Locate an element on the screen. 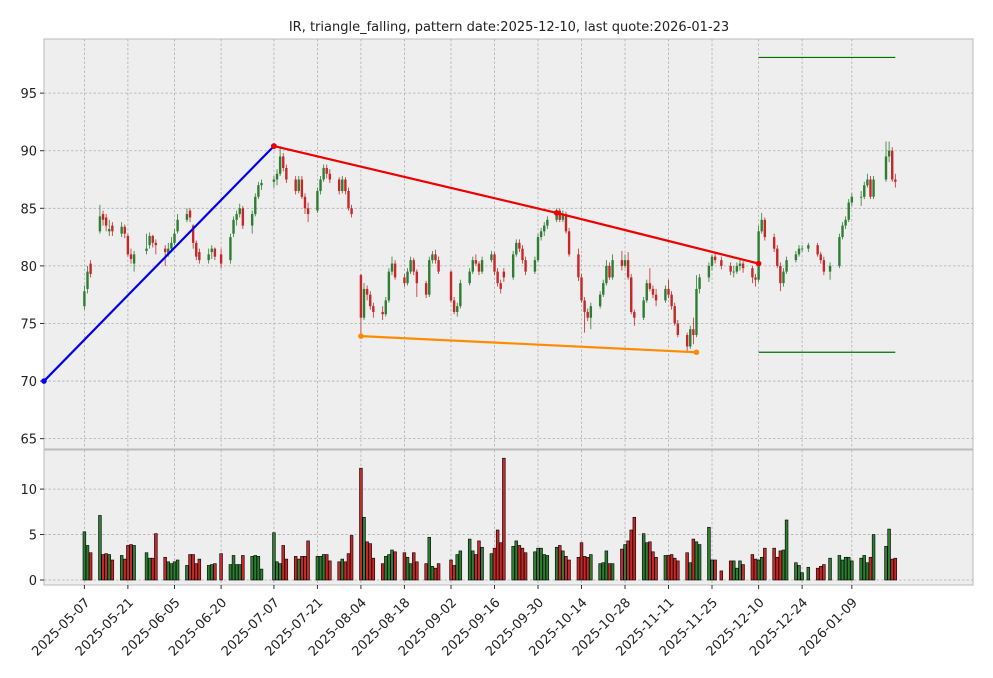  y-tick-label: 75 is located at coordinates (28, 324).